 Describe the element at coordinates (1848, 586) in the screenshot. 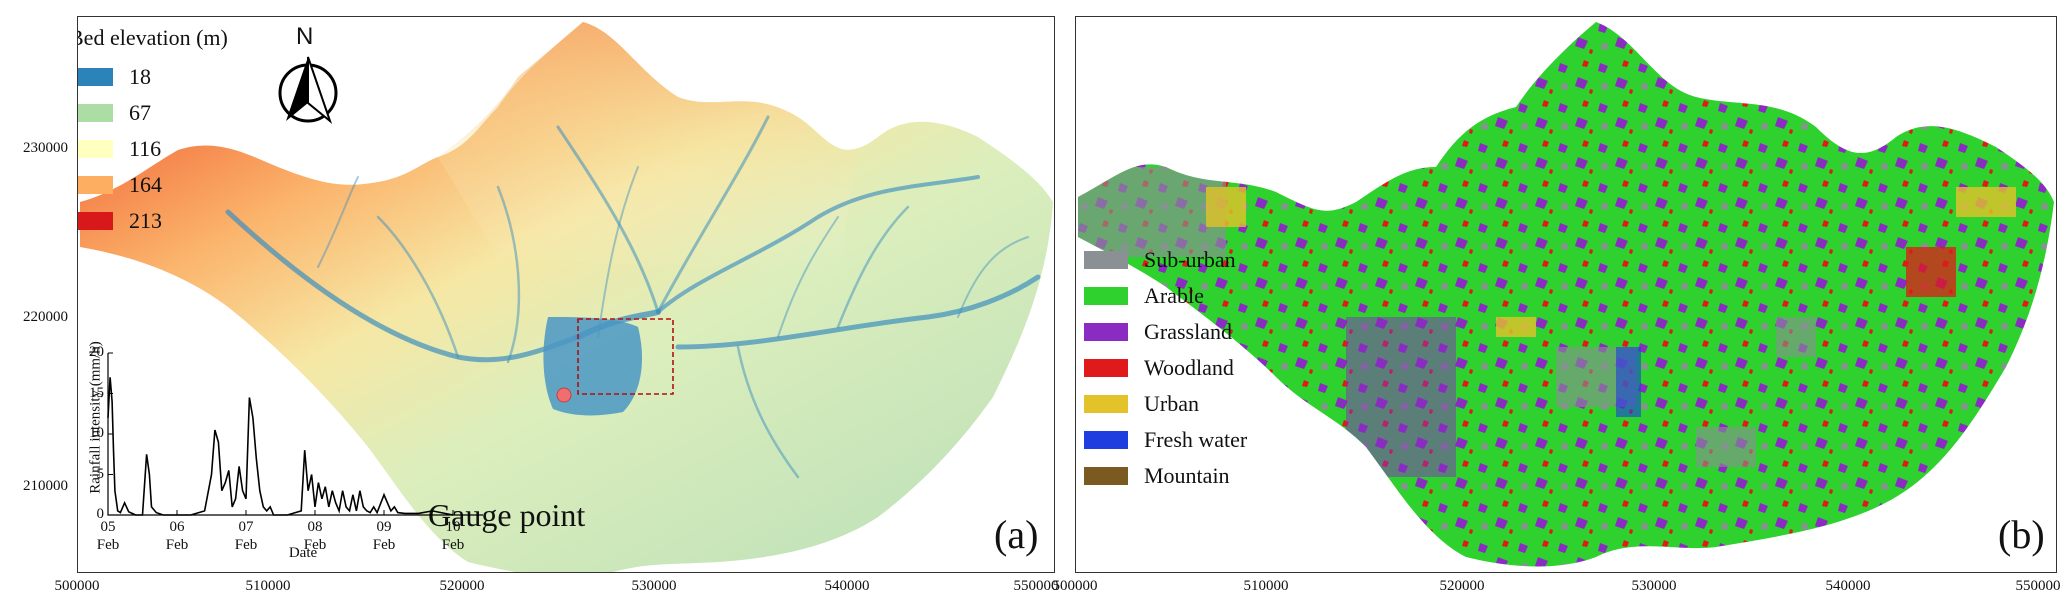

I see `x-axis-tick-b: 540000` at that location.